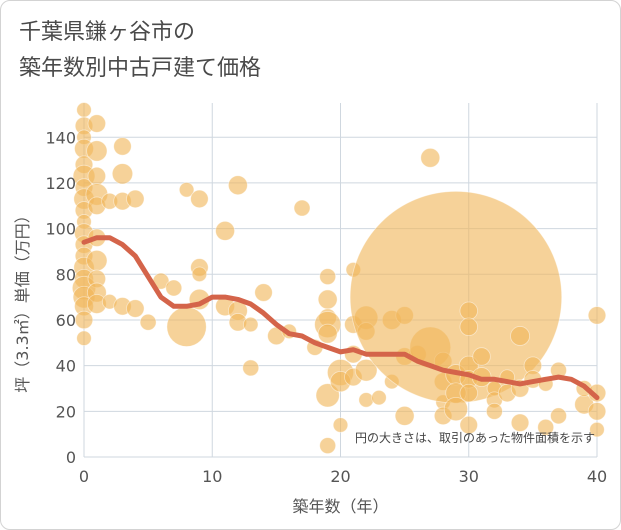 The width and height of the screenshot is (621, 530). What do you see at coordinates (340, 476) in the screenshot?
I see `x-tick-label: 20` at bounding box center [340, 476].